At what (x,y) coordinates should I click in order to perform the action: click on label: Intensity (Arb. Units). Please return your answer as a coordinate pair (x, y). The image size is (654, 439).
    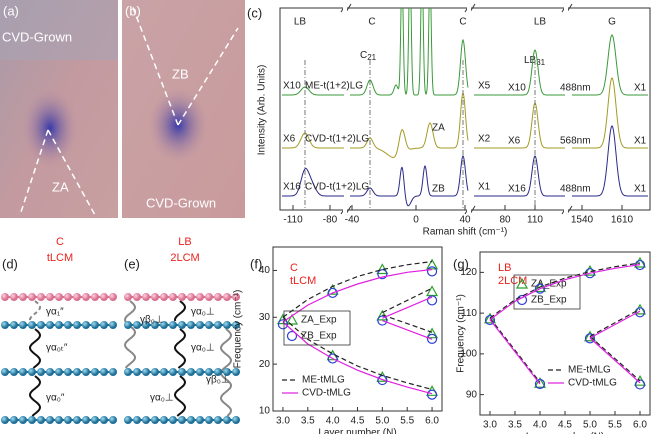
    Looking at the image, I should click on (262, 110).